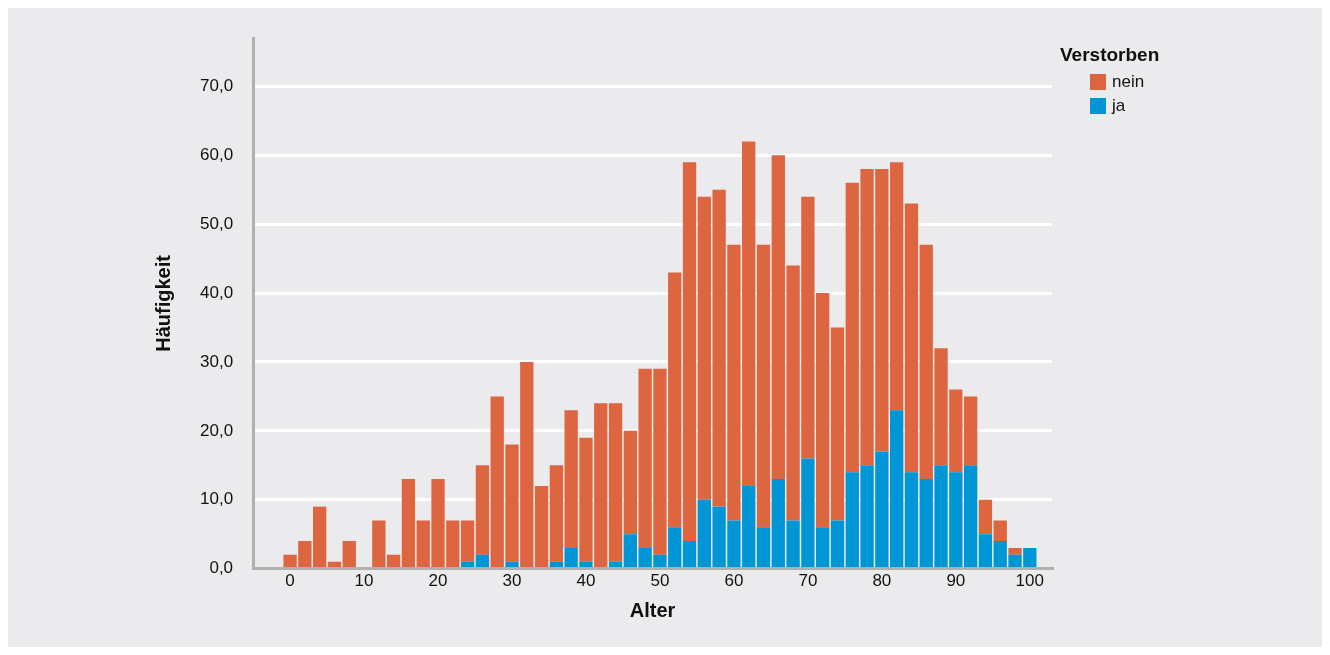 The height and width of the screenshot is (655, 1330). I want to click on y-tick-label: 10,0, so click(216, 499).